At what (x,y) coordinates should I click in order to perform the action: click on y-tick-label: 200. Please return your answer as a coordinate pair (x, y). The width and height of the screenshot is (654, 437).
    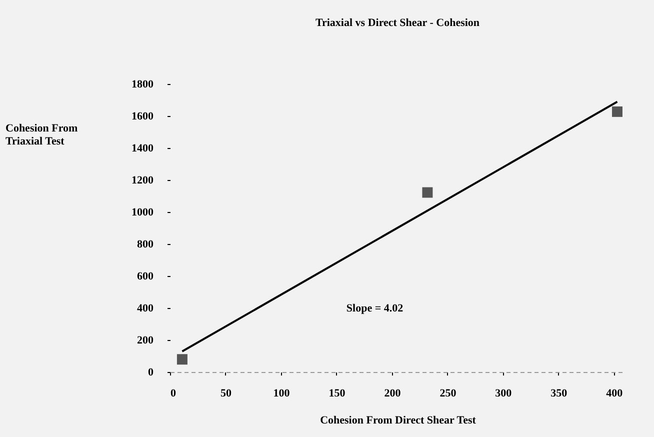
    Looking at the image, I should click on (145, 340).